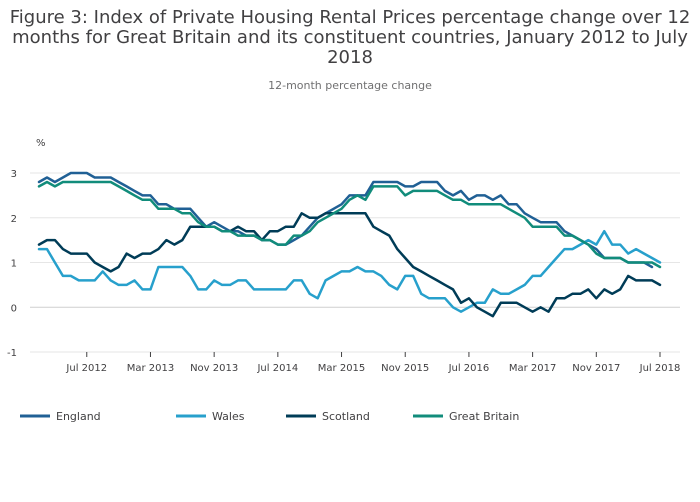 This screenshot has width=700, height=502. What do you see at coordinates (533, 368) in the screenshot?
I see `x-tick-label: Mar 2017` at bounding box center [533, 368].